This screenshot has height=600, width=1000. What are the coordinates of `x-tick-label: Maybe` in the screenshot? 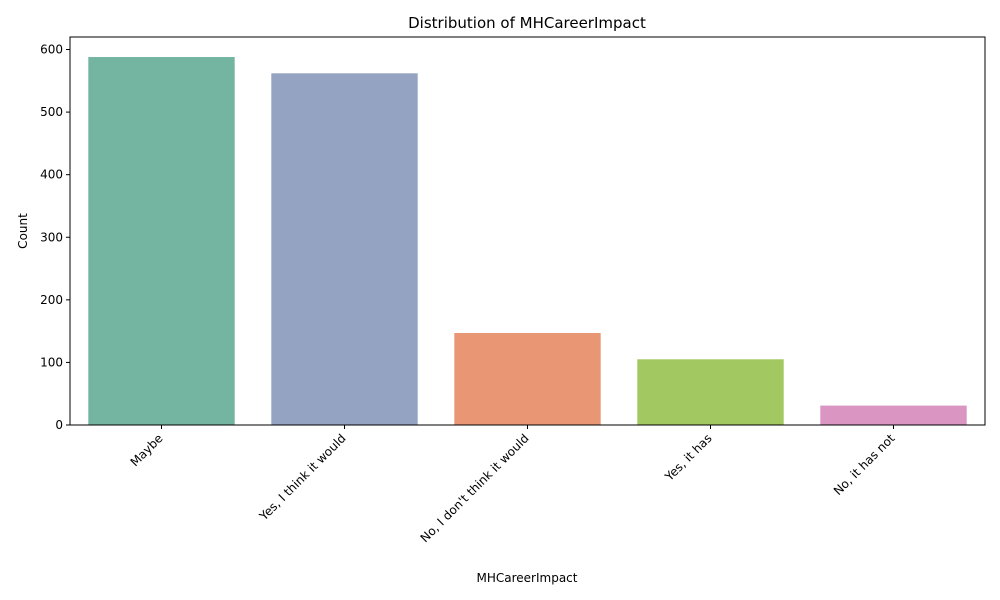 It's located at (147, 450).